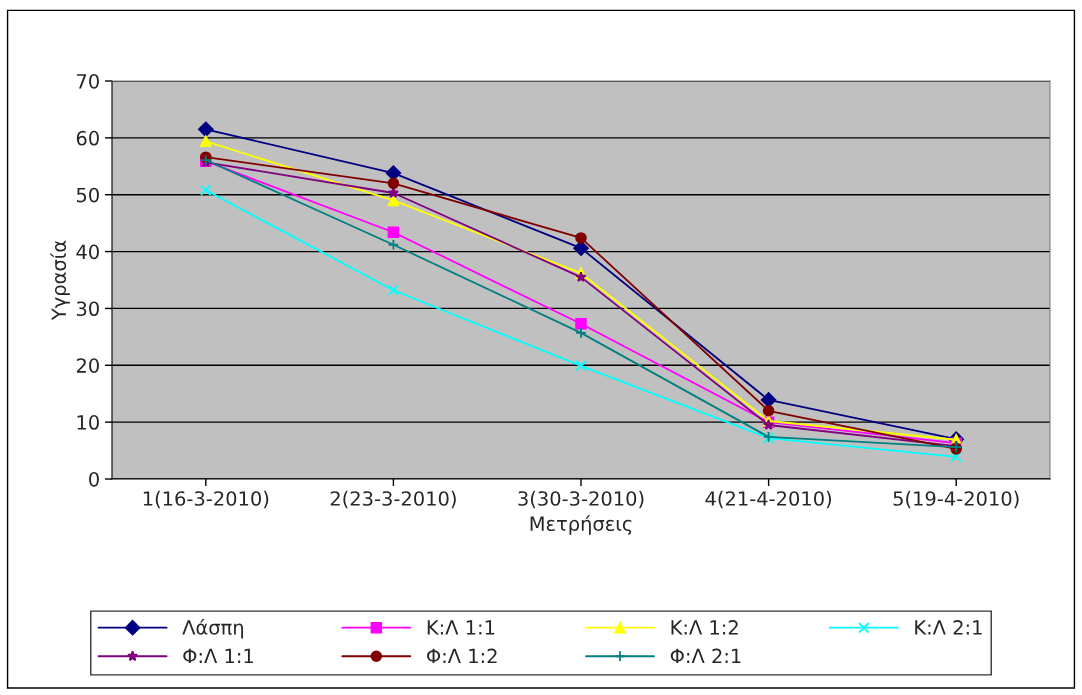 Image resolution: width=1082 pixels, height=695 pixels. What do you see at coordinates (393, 499) in the screenshot?
I see `x-tick-label: 2(23-3-2010)` at bounding box center [393, 499].